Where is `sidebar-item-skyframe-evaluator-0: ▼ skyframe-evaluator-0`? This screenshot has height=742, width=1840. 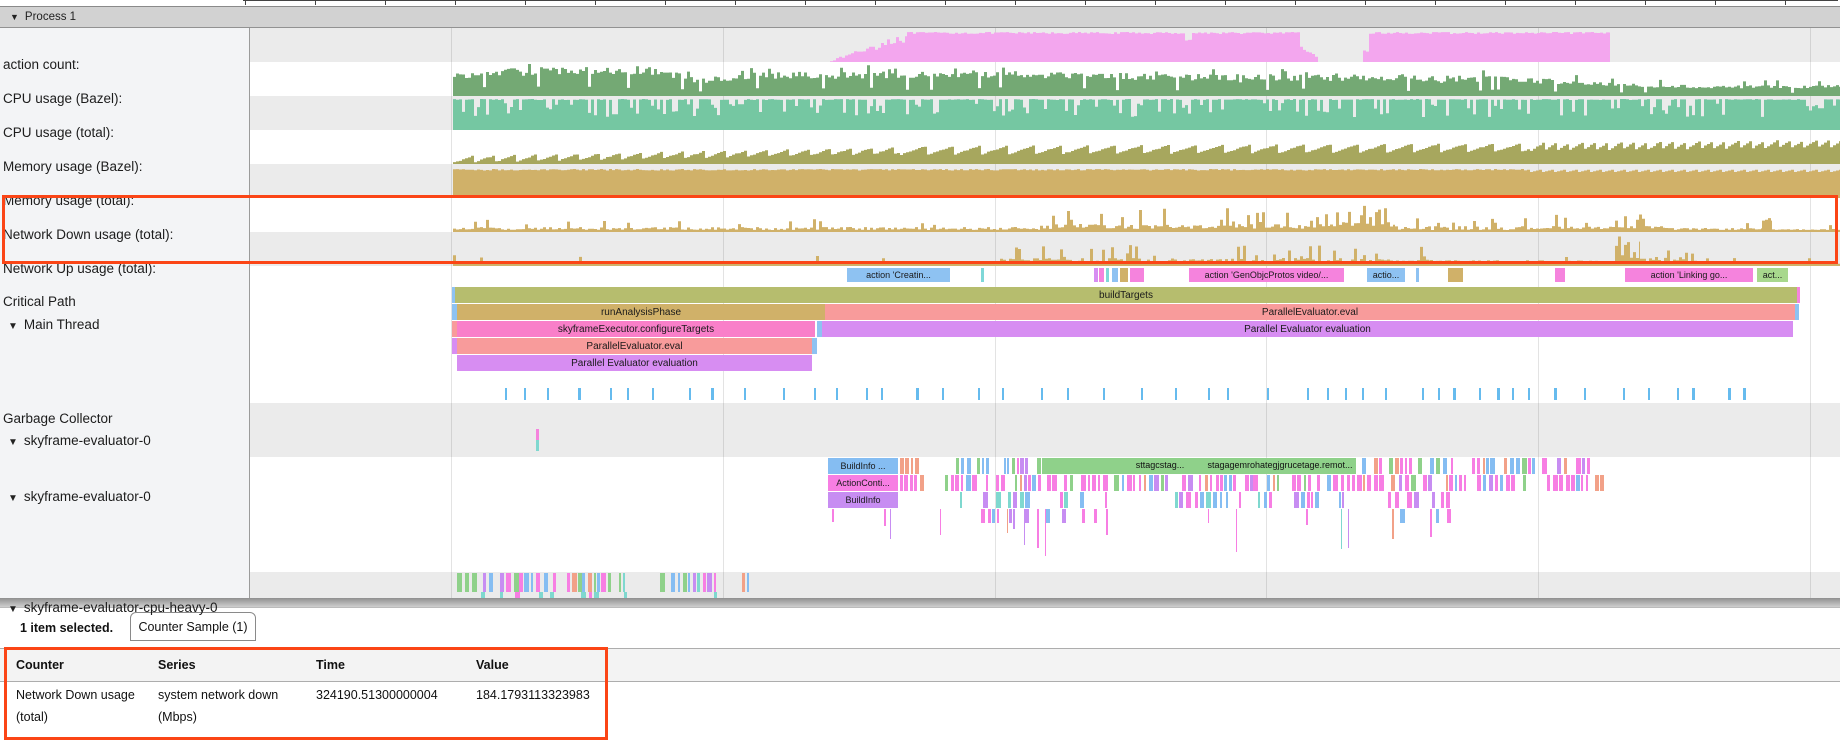 sidebar-item-skyframe-evaluator-0: ▼ skyframe-evaluator-0 is located at coordinates (79, 442).